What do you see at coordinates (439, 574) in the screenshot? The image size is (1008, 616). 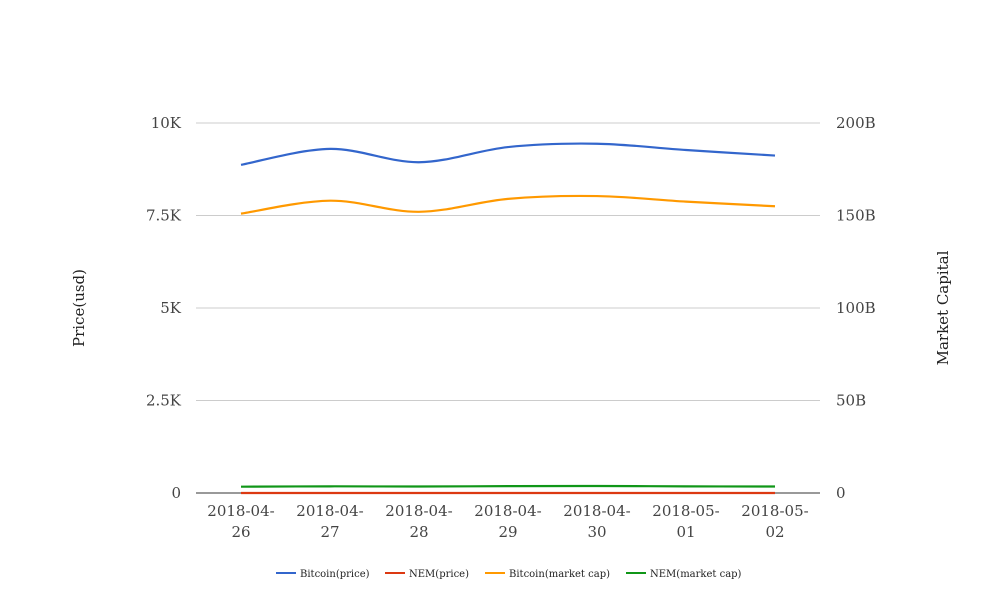 I see `legend-label: NEM(price)` at bounding box center [439, 574].